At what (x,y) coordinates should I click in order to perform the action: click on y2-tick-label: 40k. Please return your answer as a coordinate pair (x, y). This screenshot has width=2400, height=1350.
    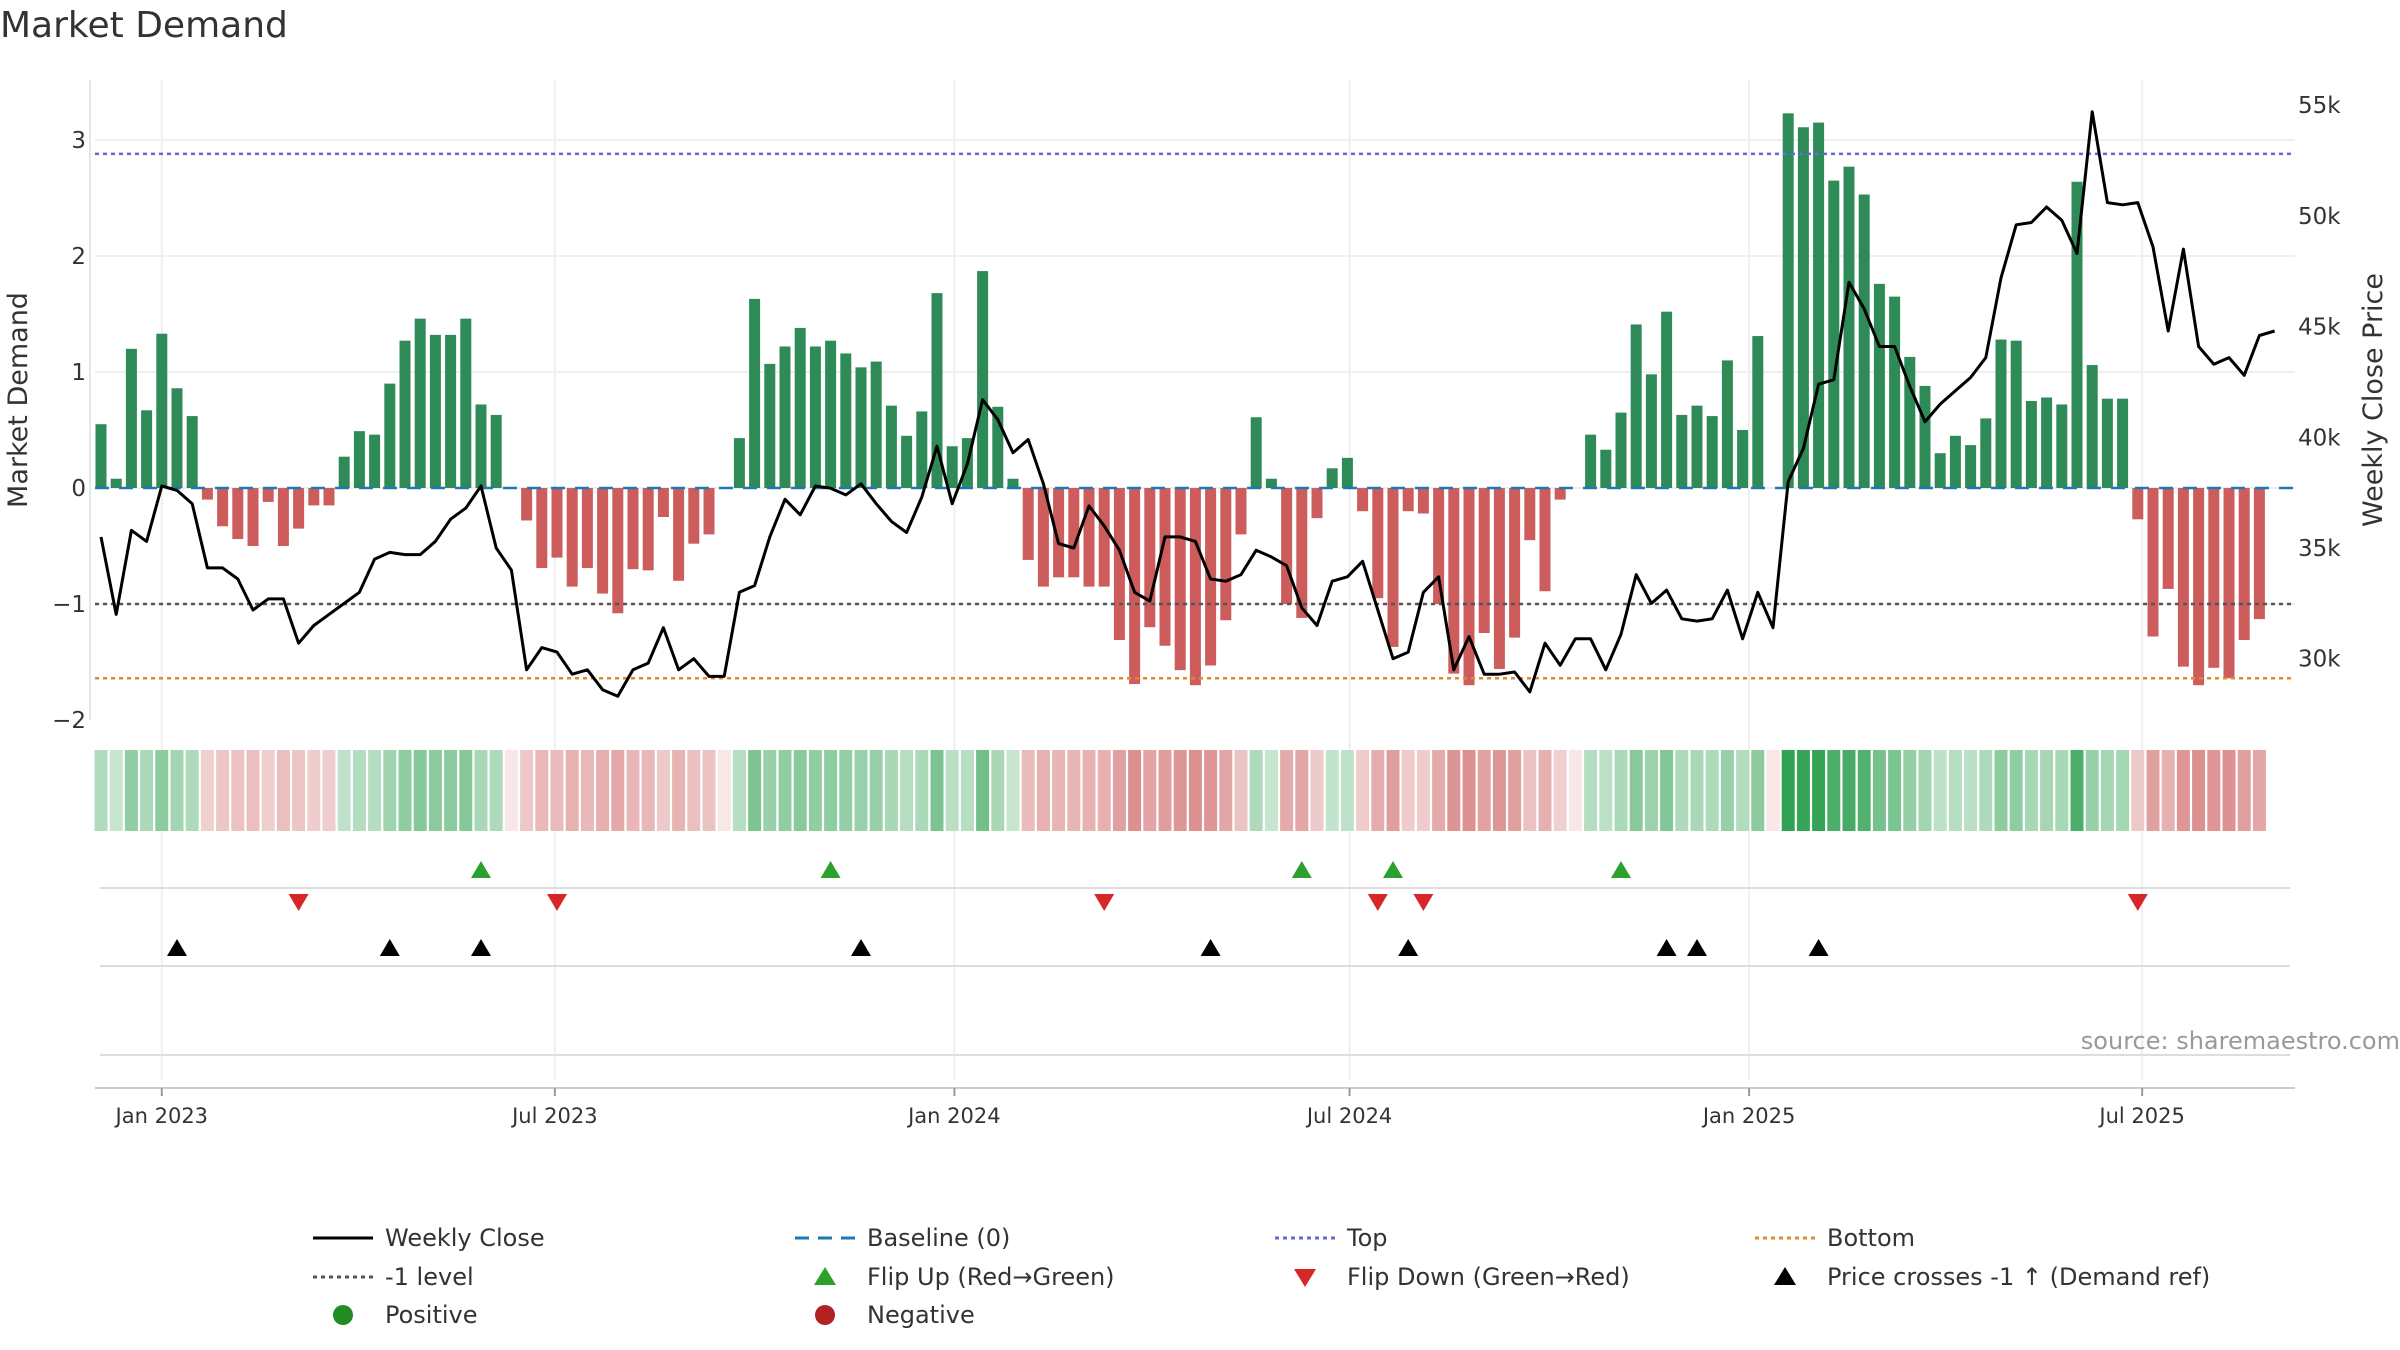
    Looking at the image, I should click on (2319, 438).